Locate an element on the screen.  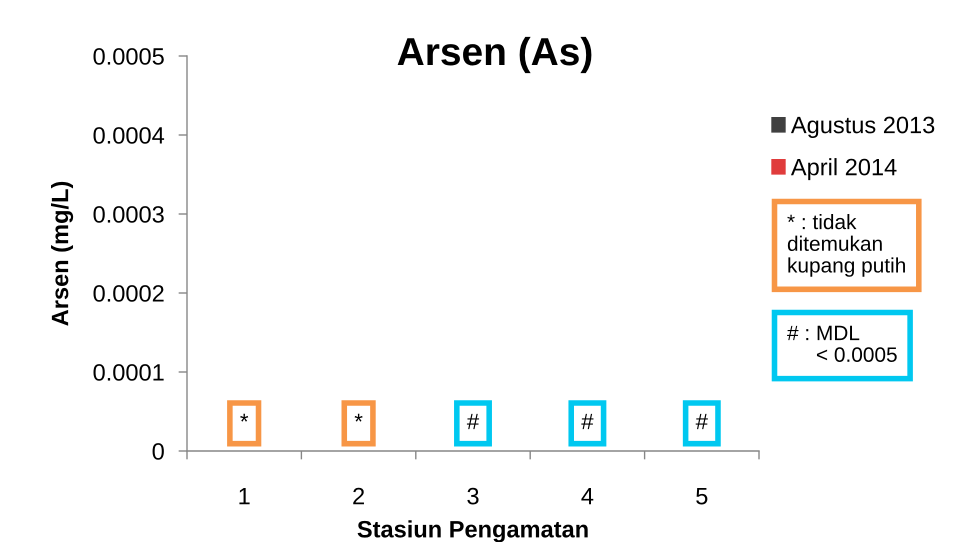
y-tick-label: 0.0001 is located at coordinates (128, 372).